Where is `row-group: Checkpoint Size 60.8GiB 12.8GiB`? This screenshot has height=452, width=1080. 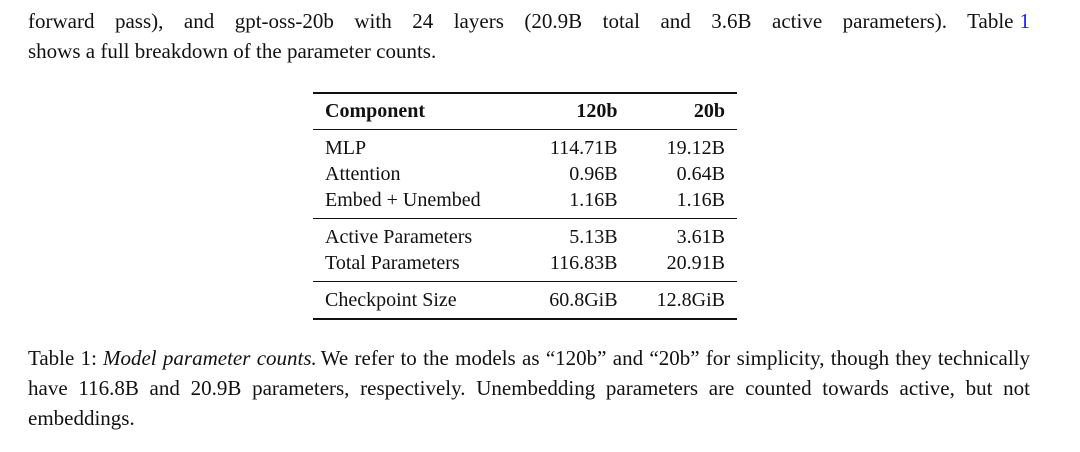 row-group: Checkpoint Size 60.8GiB 12.8GiB is located at coordinates (525, 301).